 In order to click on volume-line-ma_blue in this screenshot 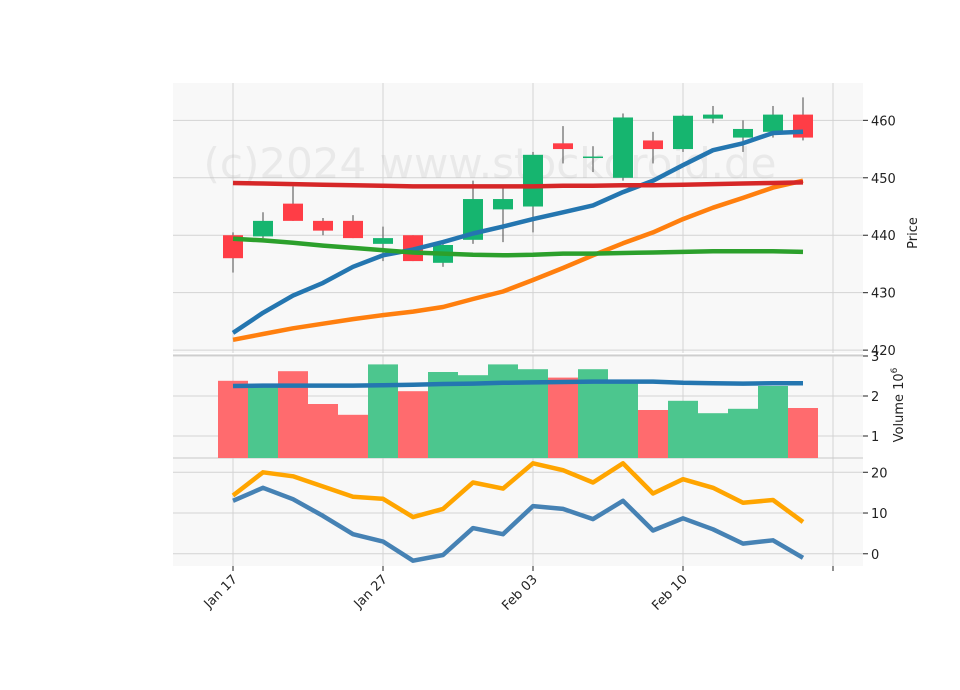, I will do `click(517, 384)`.